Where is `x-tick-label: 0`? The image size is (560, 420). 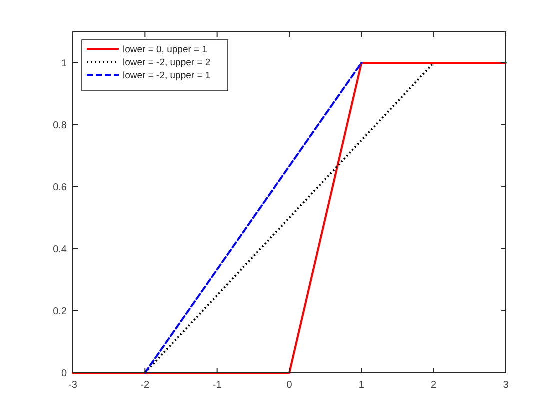 x-tick-label: 0 is located at coordinates (289, 385).